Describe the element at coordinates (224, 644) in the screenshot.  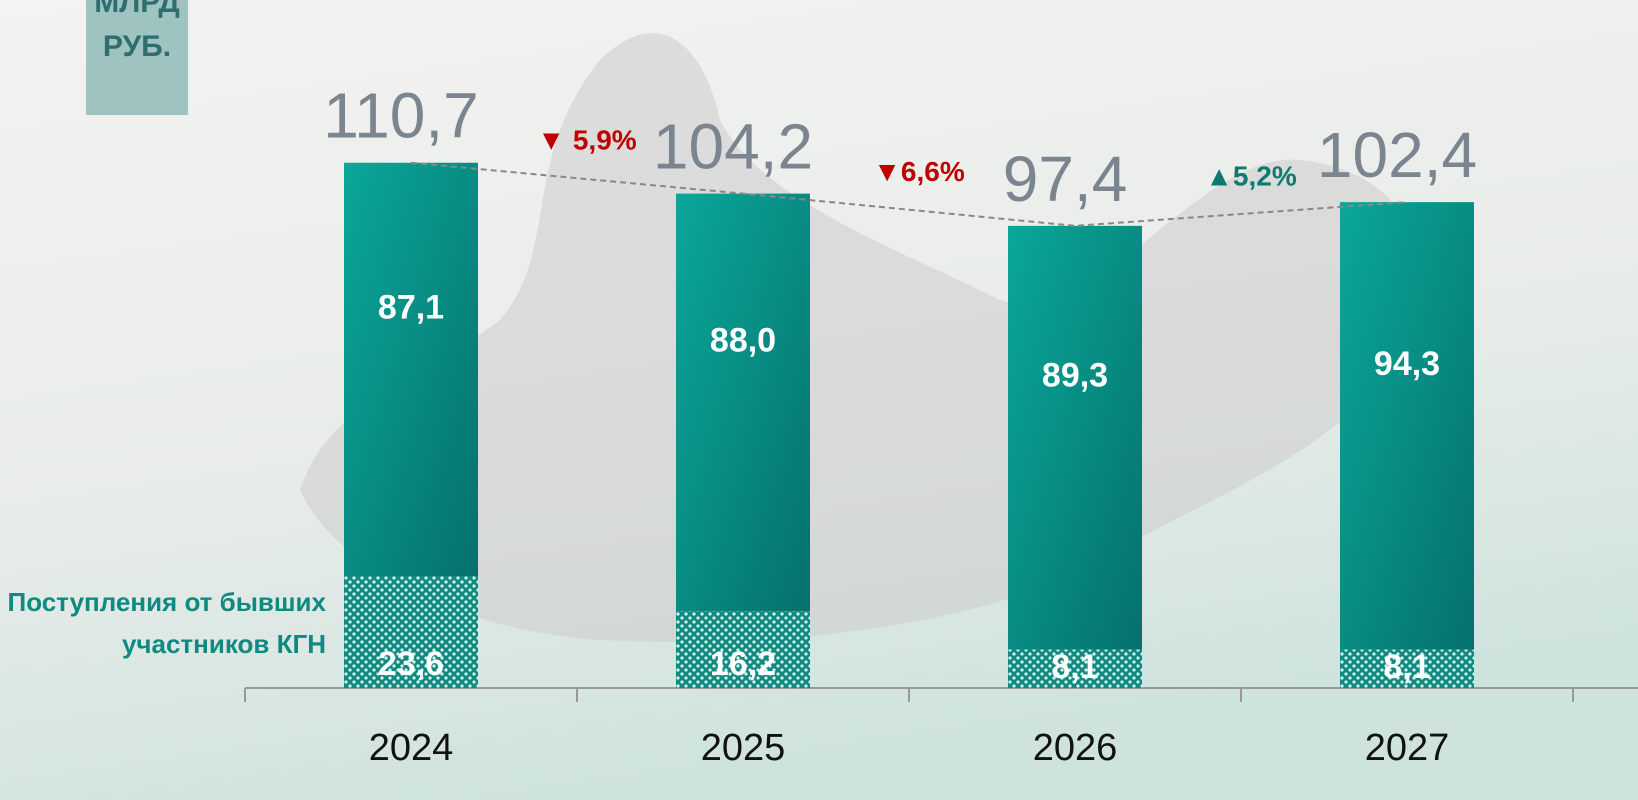
I see `legend-label: участников КГН` at that location.